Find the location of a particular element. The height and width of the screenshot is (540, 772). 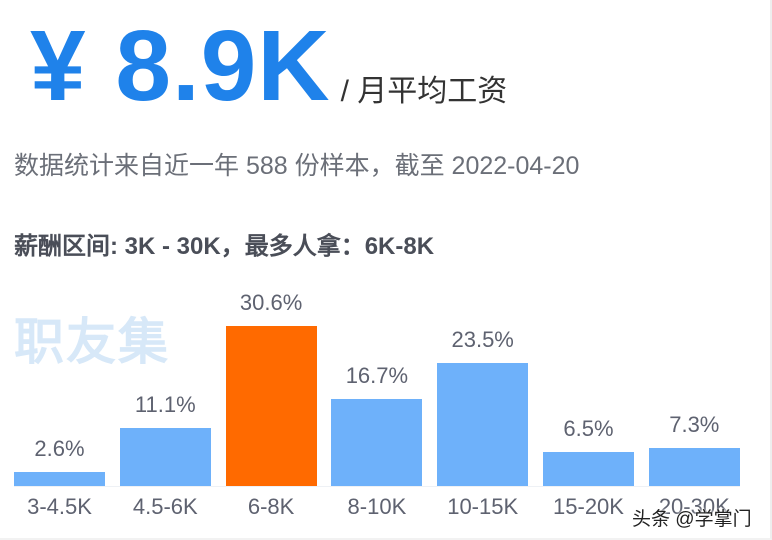

credit-watermark: 头条 @学掌门 is located at coordinates (692, 519).